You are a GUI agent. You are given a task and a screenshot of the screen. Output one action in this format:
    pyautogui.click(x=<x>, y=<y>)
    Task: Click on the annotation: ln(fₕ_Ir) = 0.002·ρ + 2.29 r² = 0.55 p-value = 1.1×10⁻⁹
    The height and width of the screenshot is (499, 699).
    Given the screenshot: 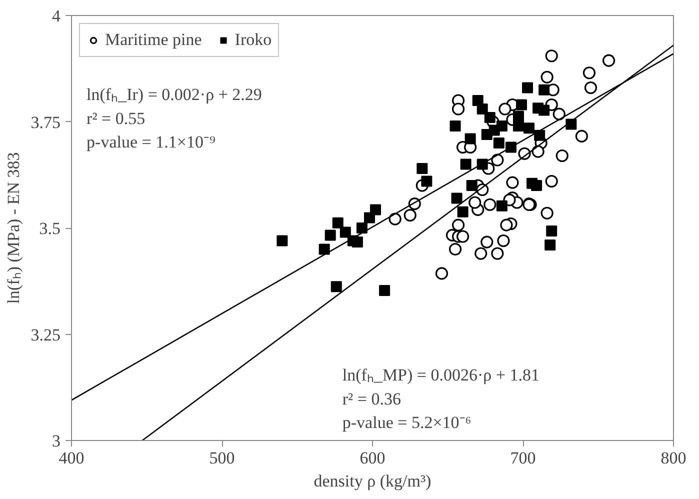 What is the action you would take?
    pyautogui.click(x=174, y=118)
    